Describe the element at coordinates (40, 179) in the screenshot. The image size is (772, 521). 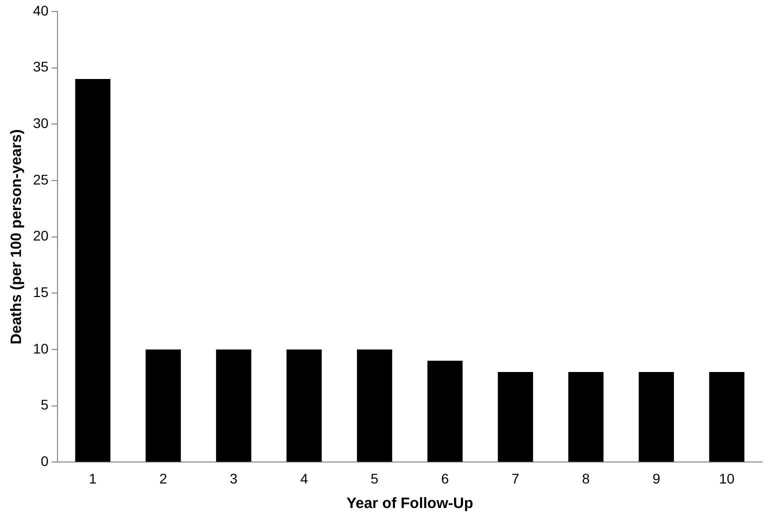
I see `y-tick-label: 25` at that location.